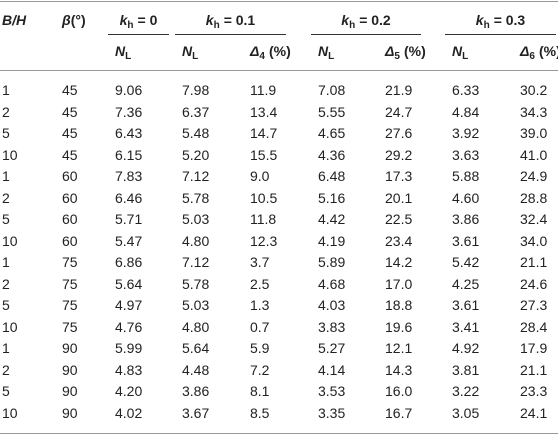  Describe the element at coordinates (332, 348) in the screenshot. I see `cell: 5.27` at that location.